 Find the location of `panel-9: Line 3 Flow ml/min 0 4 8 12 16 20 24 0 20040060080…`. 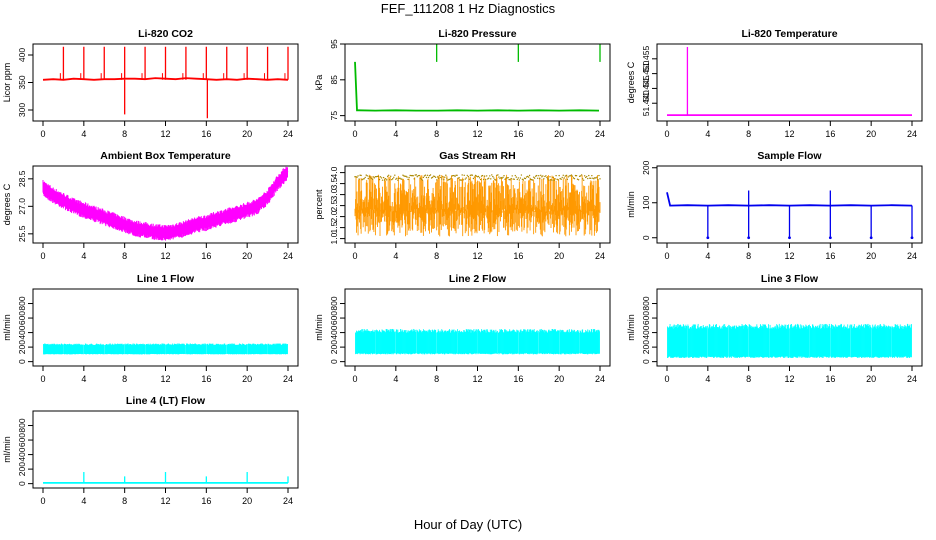

panel-9: Line 3 Flow ml/min 0 4 8 12 16 20 24 0 20040060080… is located at coordinates (774, 328).